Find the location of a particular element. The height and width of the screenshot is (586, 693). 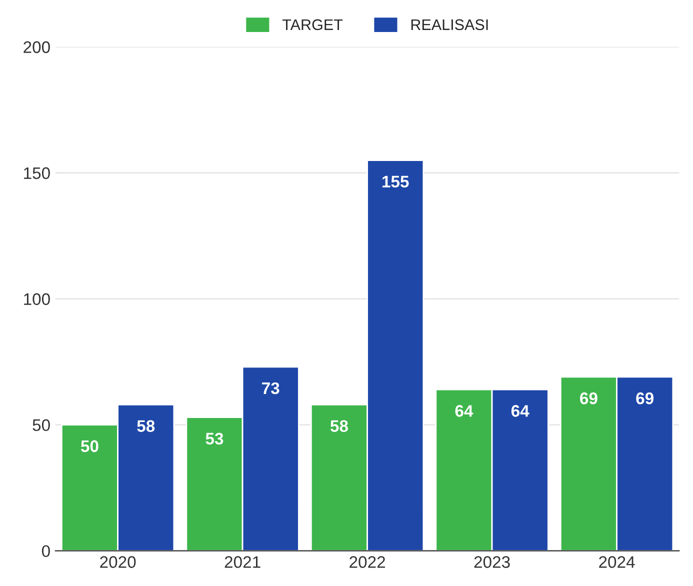

data-label: 53 is located at coordinates (215, 438).